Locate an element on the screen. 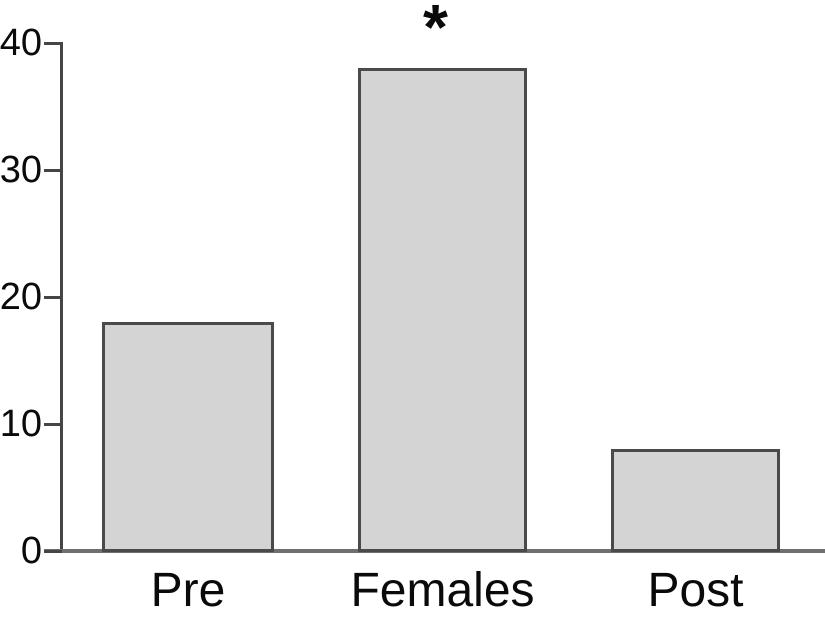 The image size is (825, 619). x-label-females: Females is located at coordinates (442, 590).